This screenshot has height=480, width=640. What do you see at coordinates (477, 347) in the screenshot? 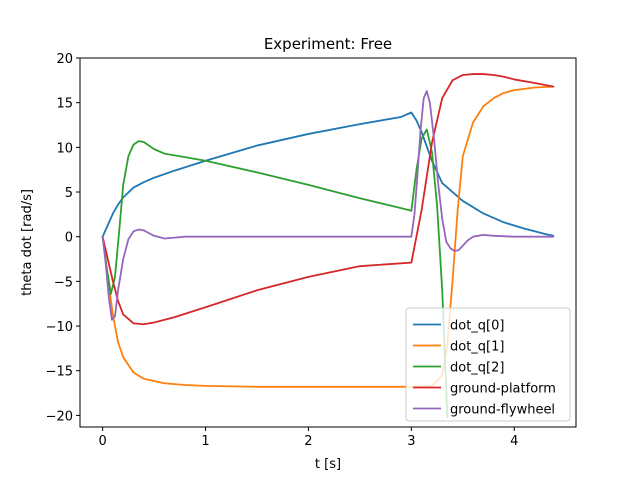
I see `legend-label: dot_q[1]` at bounding box center [477, 347].